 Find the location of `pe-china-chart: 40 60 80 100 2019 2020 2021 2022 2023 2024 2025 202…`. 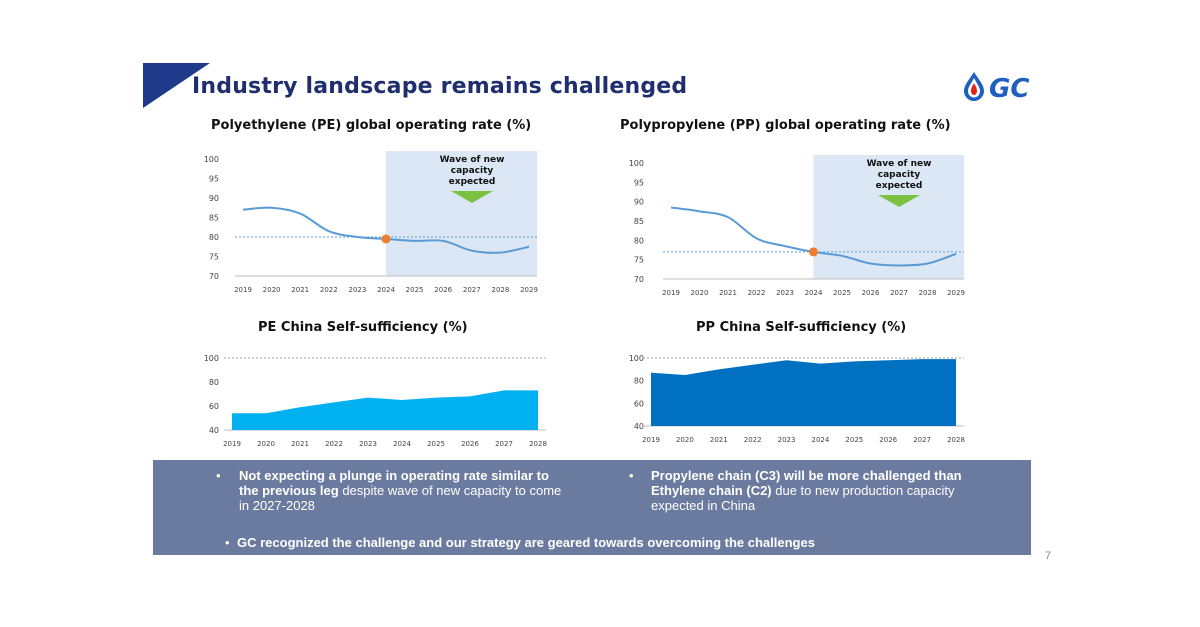

pe-china-chart: 40 60 80 100 2019 2020 2021 2022 2023 2024 2025 202… is located at coordinates (375, 401).